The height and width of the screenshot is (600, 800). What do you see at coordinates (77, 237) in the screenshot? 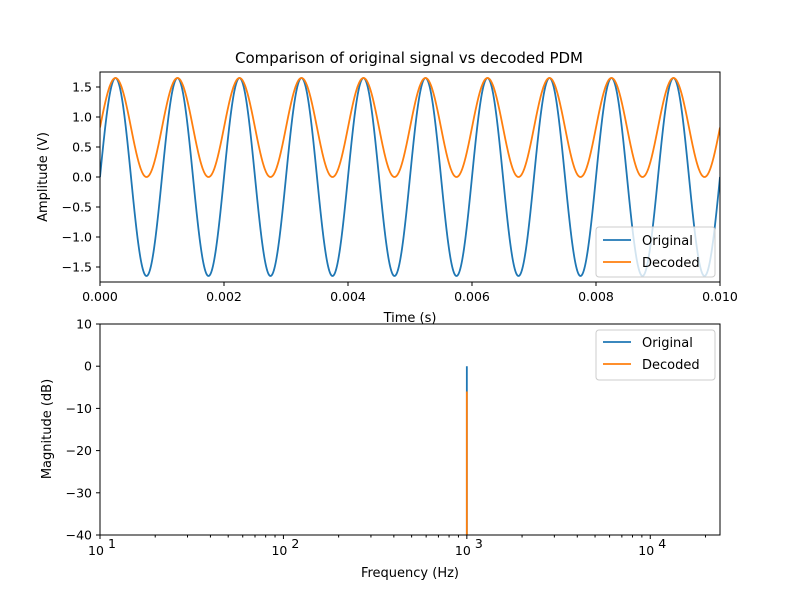
I see `y-tick-label: −1.0` at bounding box center [77, 237].